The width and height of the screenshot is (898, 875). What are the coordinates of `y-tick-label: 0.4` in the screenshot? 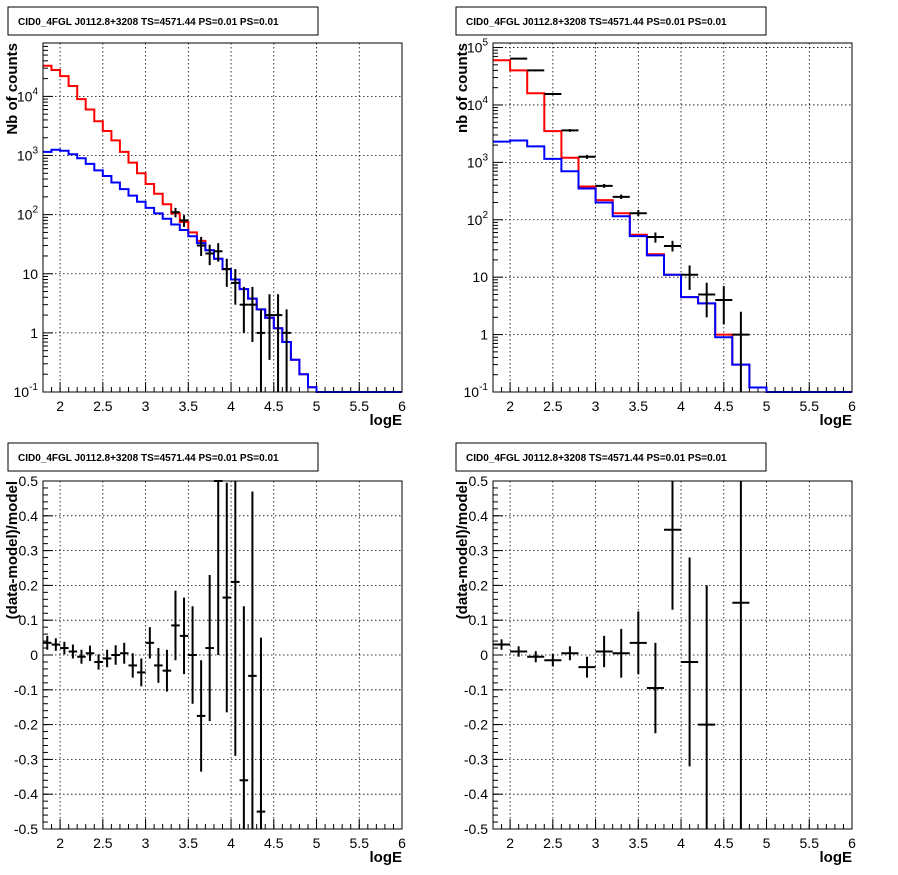 It's located at (29, 516).